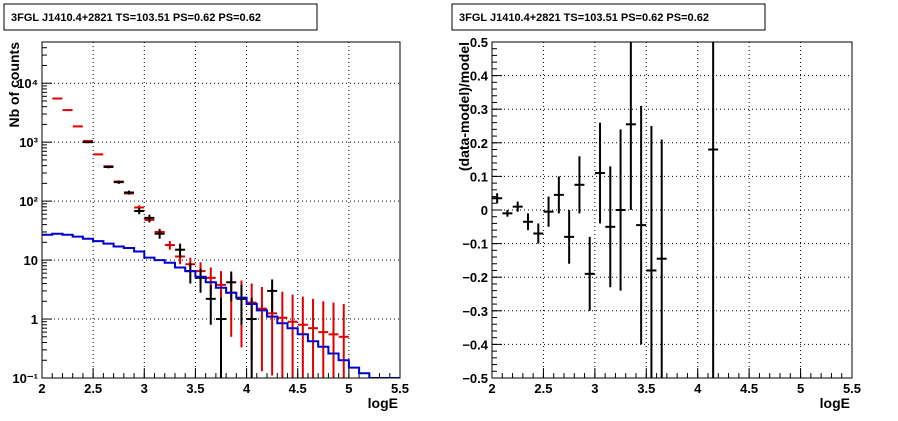 The height and width of the screenshot is (421, 898). What do you see at coordinates (479, 143) in the screenshot?
I see `y-tick-label: 0.2` at bounding box center [479, 143].